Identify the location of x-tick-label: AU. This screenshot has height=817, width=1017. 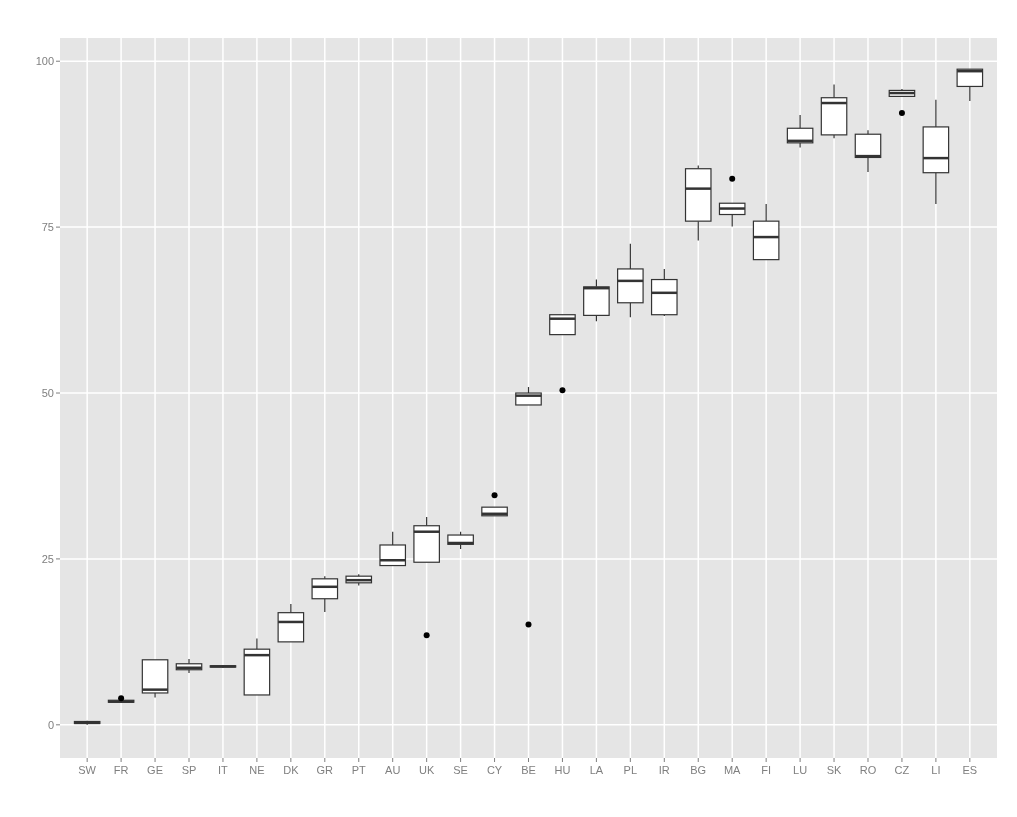
(393, 770).